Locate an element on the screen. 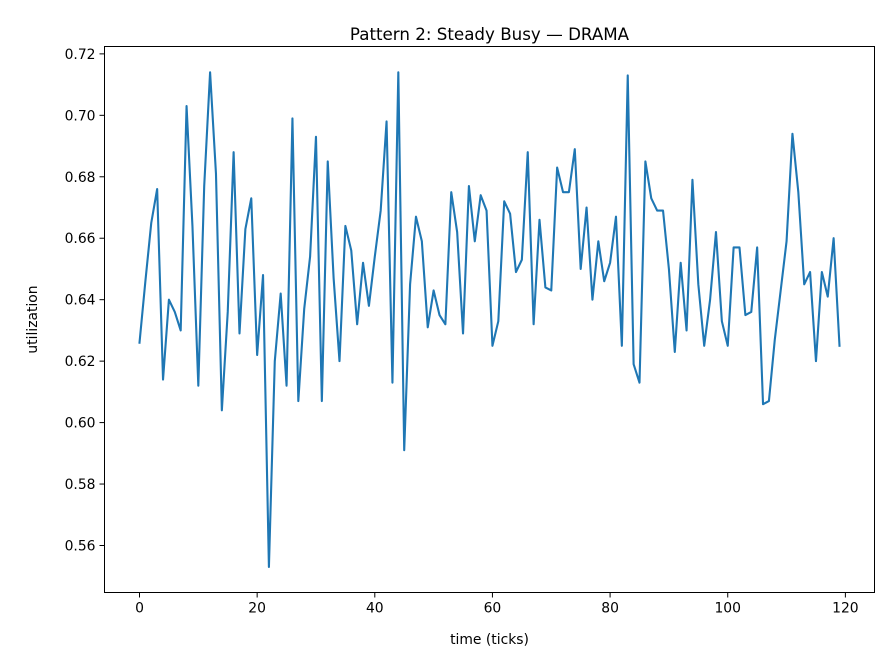 Image resolution: width=896 pixels, height=672 pixels. y-tick-label: 0.68 is located at coordinates (80, 178).